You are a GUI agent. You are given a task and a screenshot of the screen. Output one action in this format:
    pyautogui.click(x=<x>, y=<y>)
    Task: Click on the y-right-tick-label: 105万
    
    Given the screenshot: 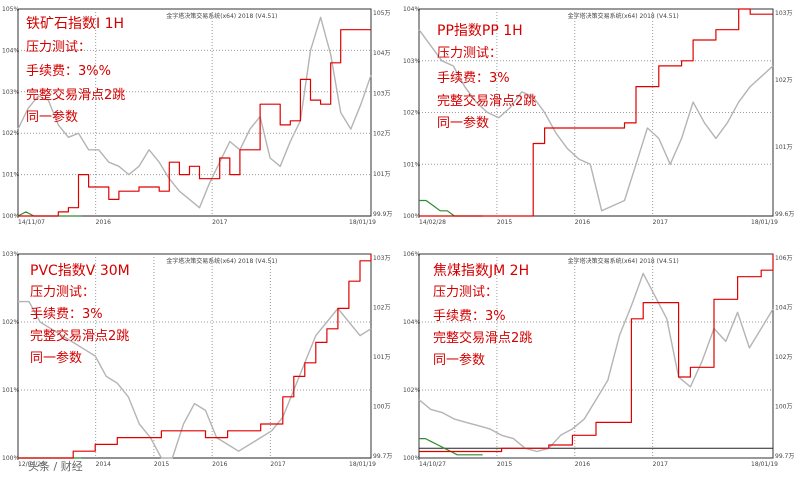 What is the action you would take?
    pyautogui.click(x=381, y=13)
    